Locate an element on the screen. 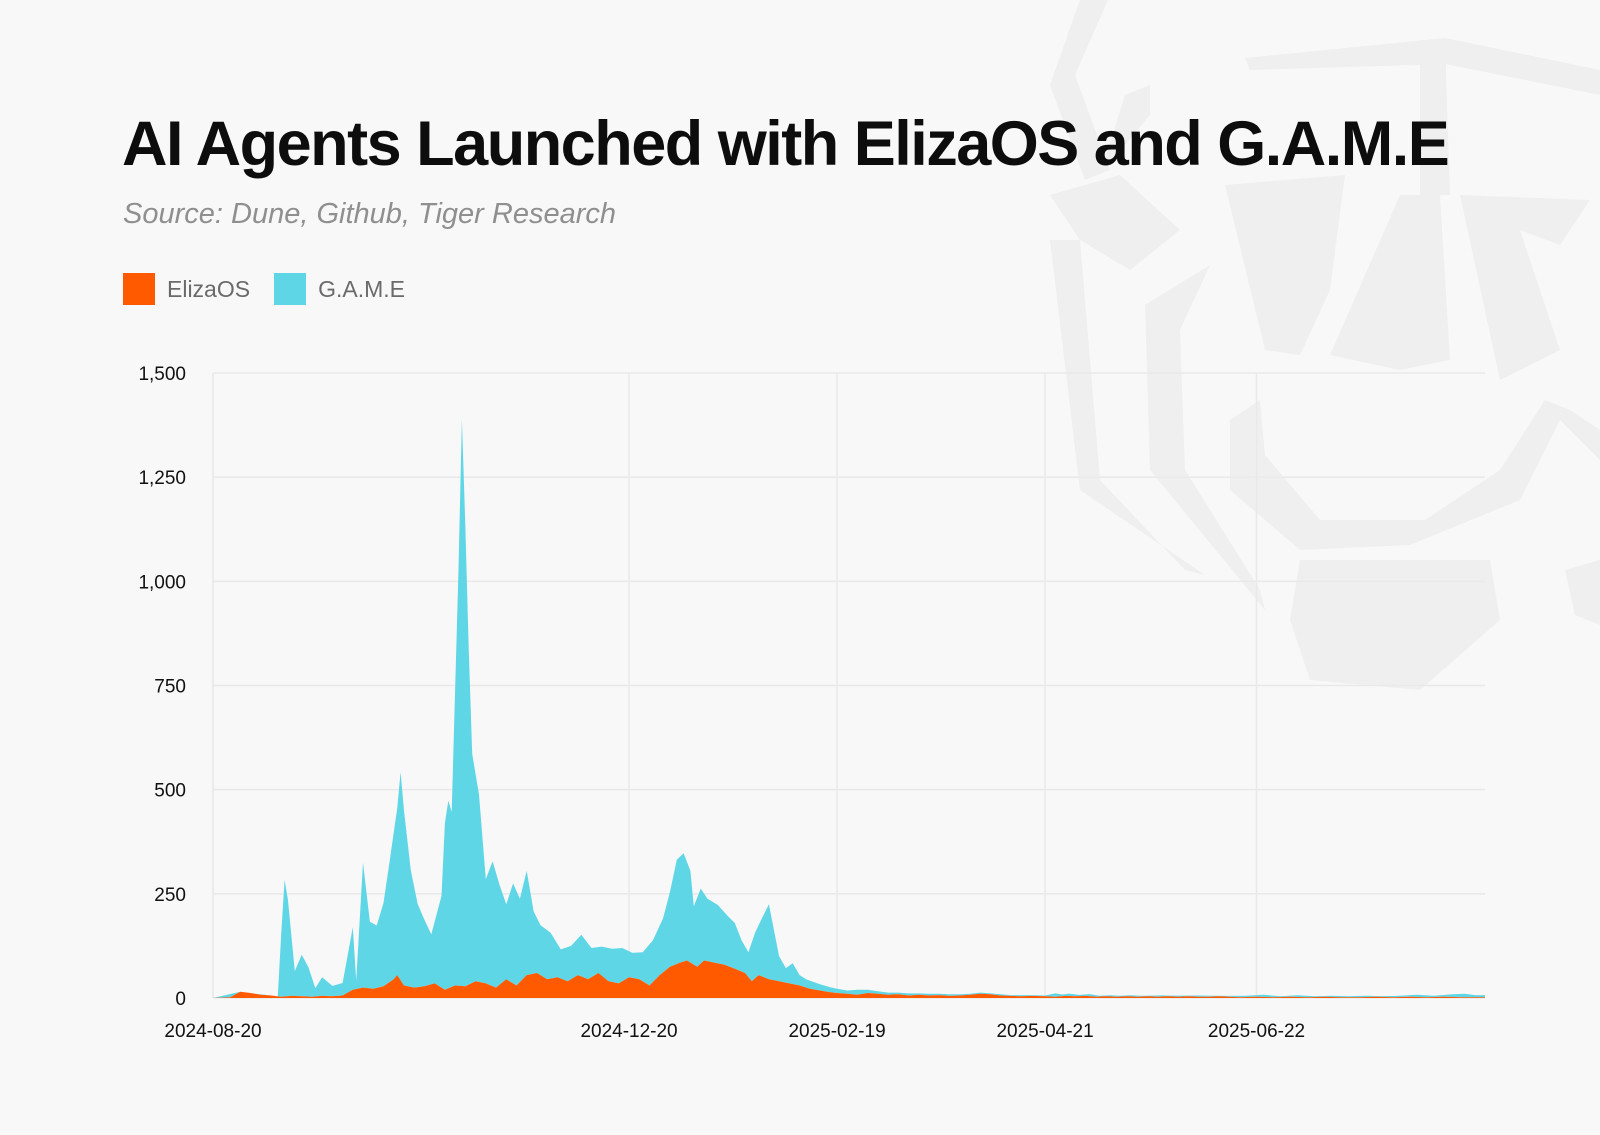  legend-item-elizaos: ElizaOS is located at coordinates (186, 289).